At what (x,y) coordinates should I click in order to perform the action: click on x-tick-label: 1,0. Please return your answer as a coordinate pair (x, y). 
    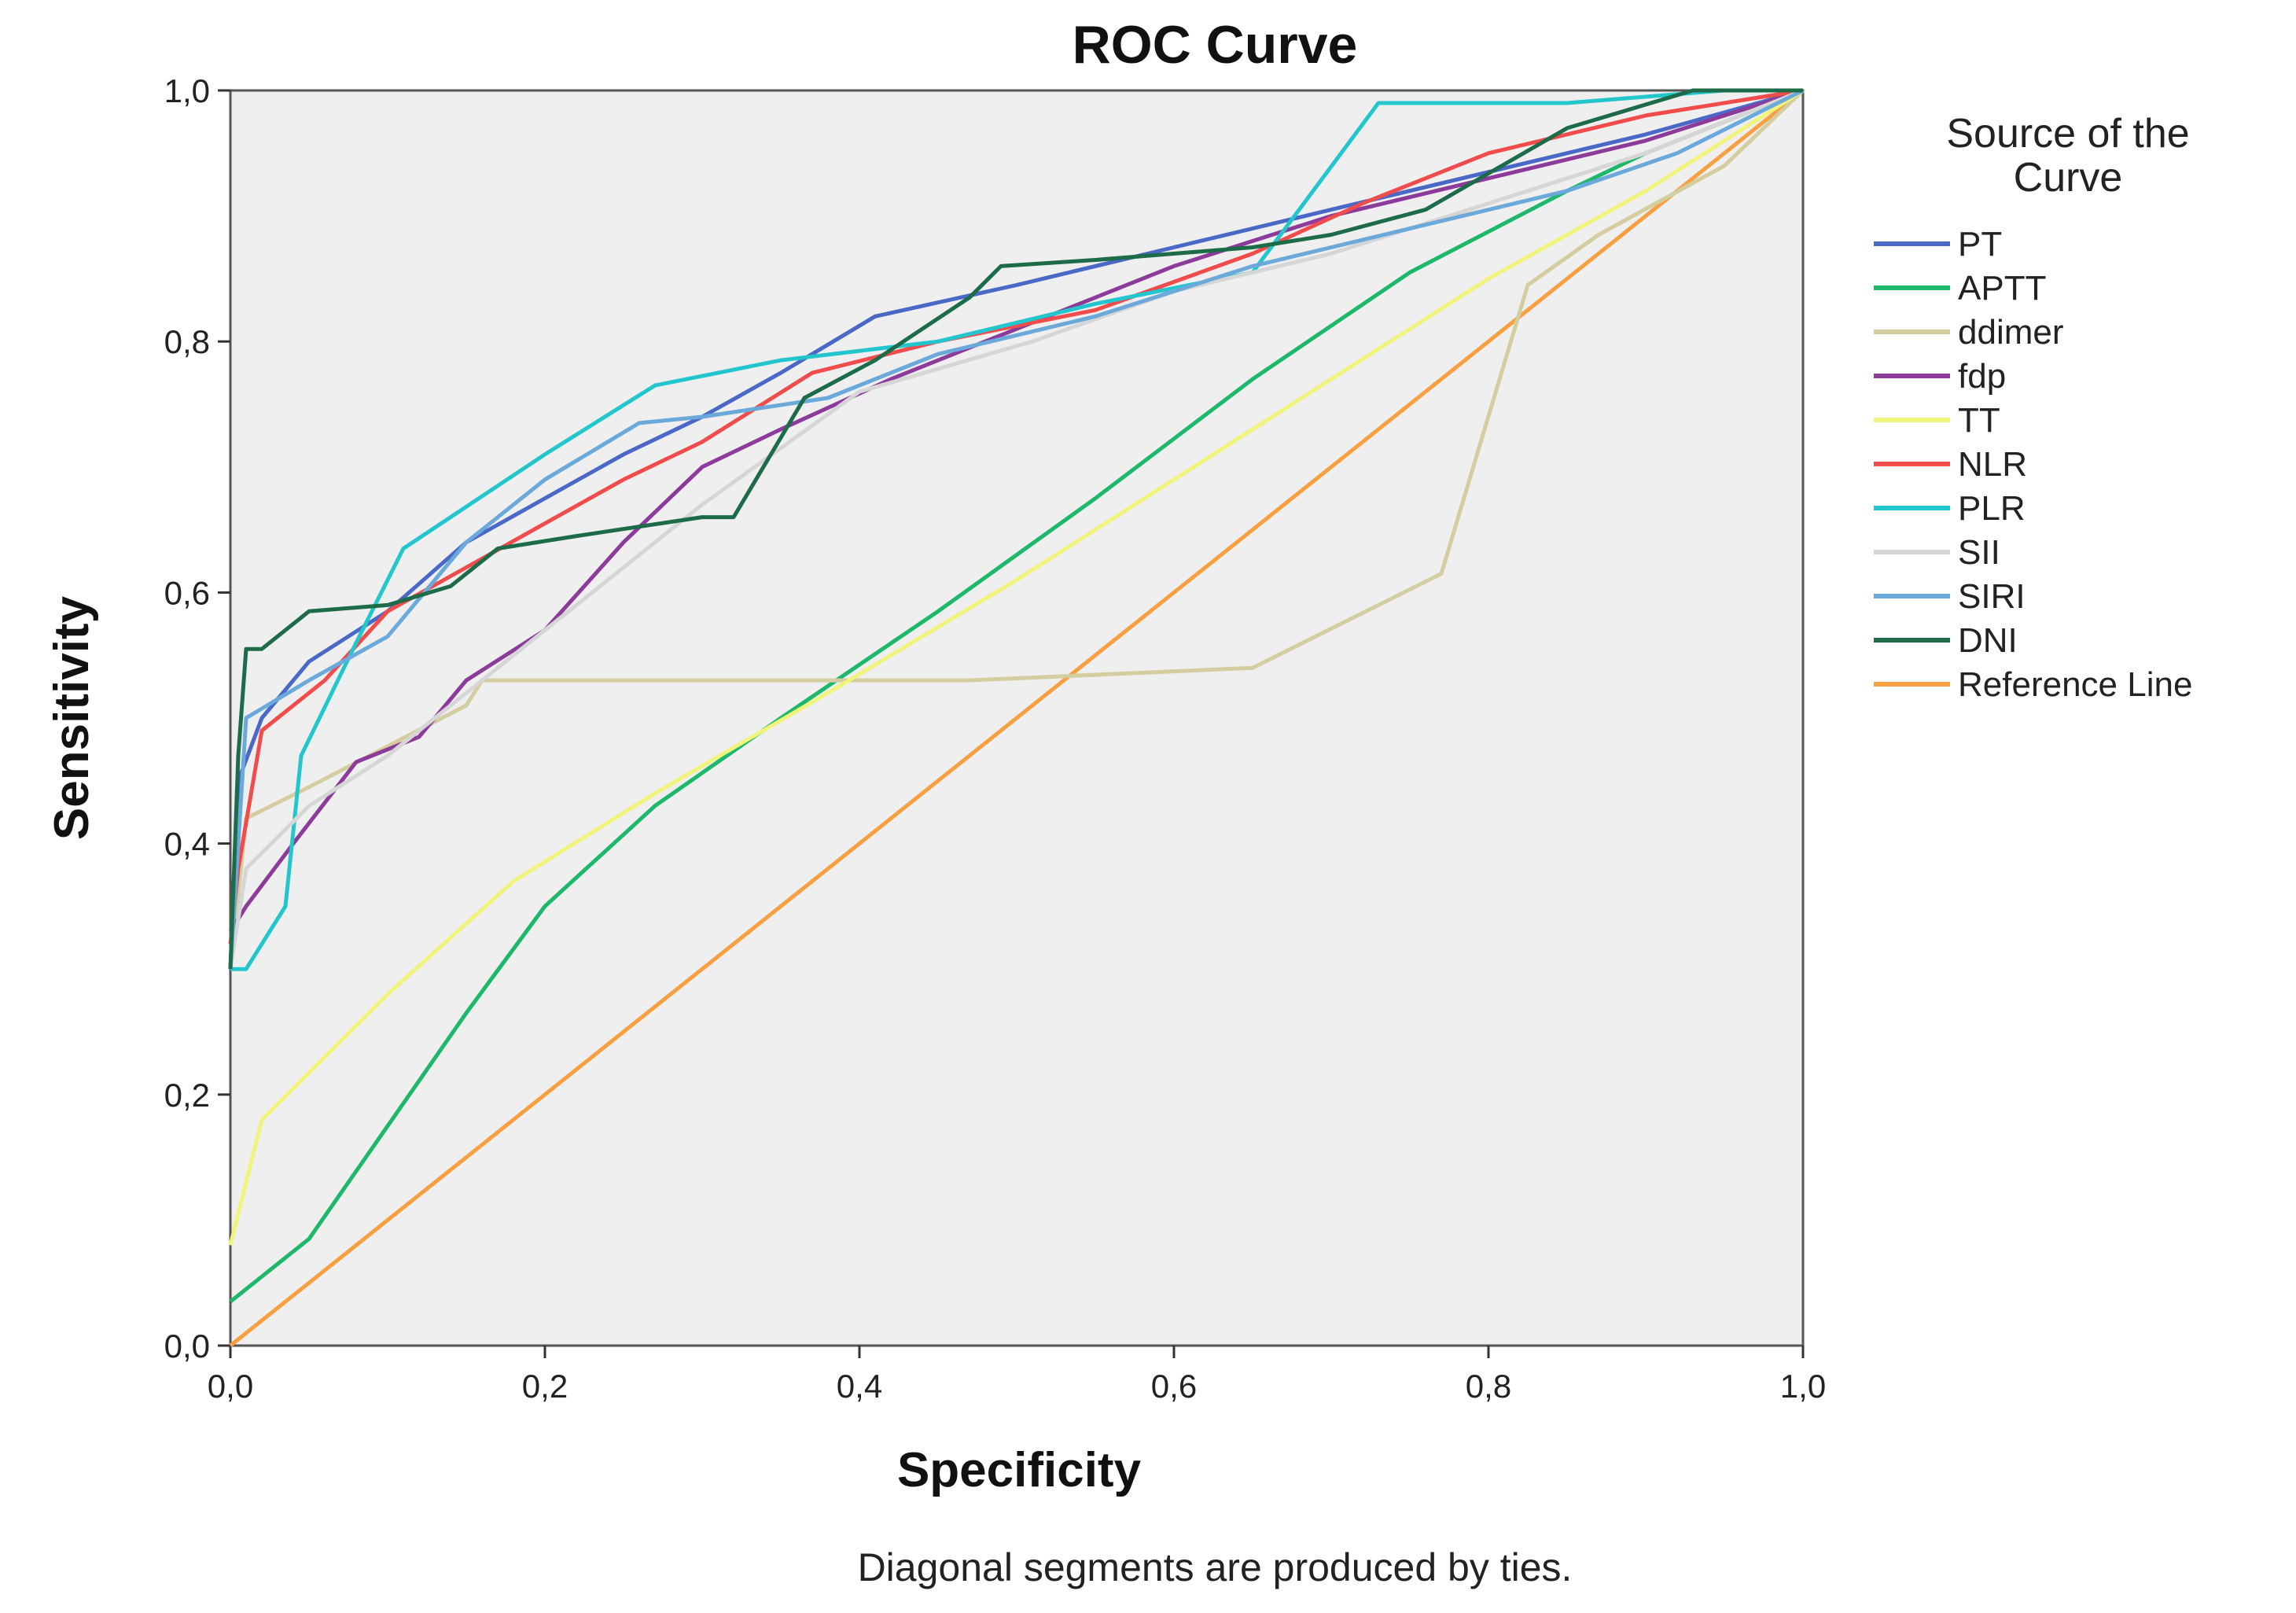
    Looking at the image, I should click on (1803, 1386).